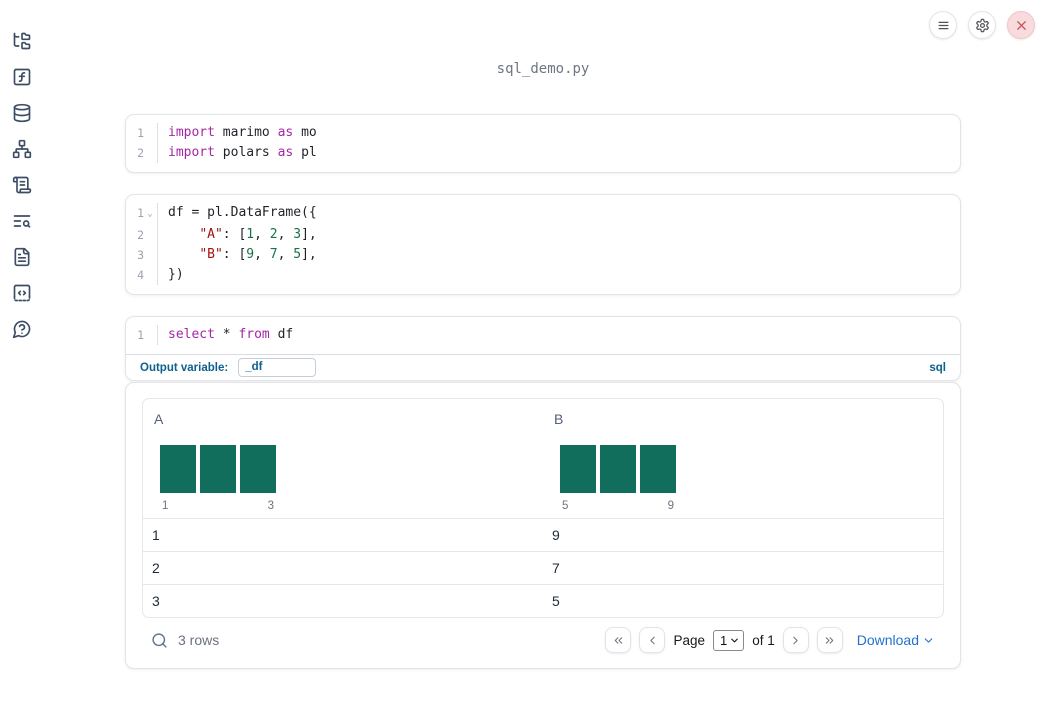 The width and height of the screenshot is (1043, 713). I want to click on page-of-label: of 1, so click(763, 640).